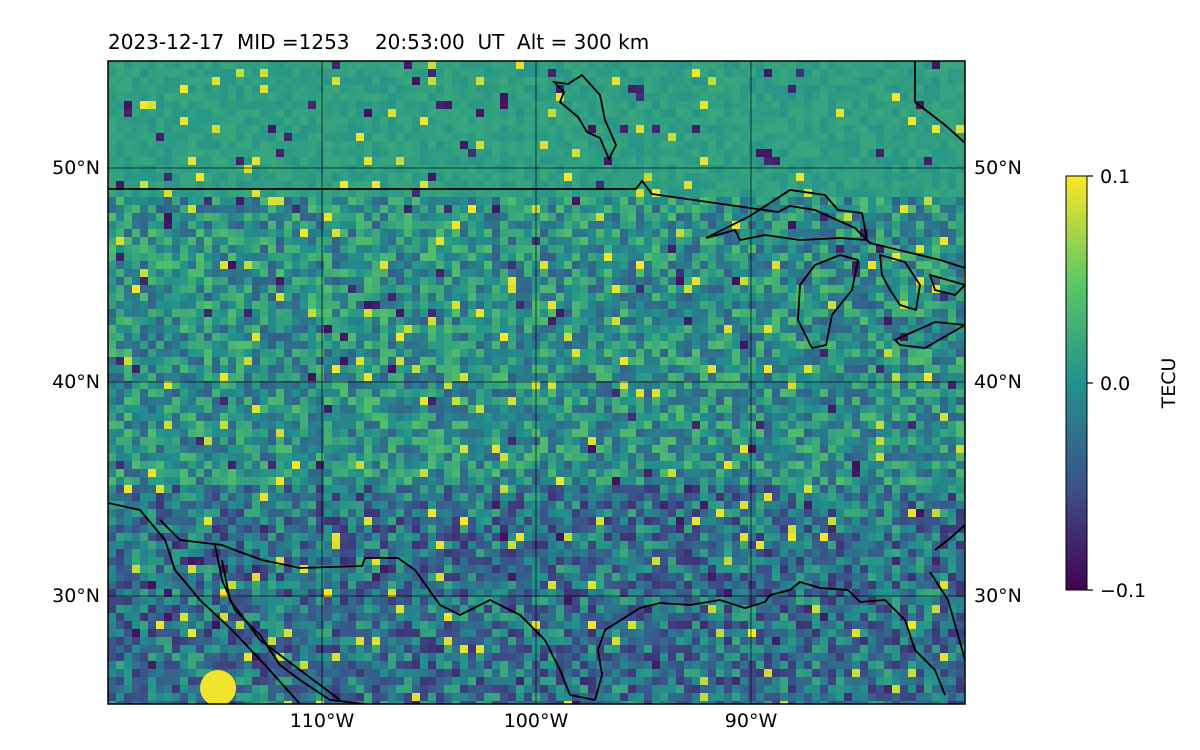 This screenshot has width=1200, height=750. Describe the element at coordinates (322, 721) in the screenshot. I see `lon-label-110w: 110°W` at that location.